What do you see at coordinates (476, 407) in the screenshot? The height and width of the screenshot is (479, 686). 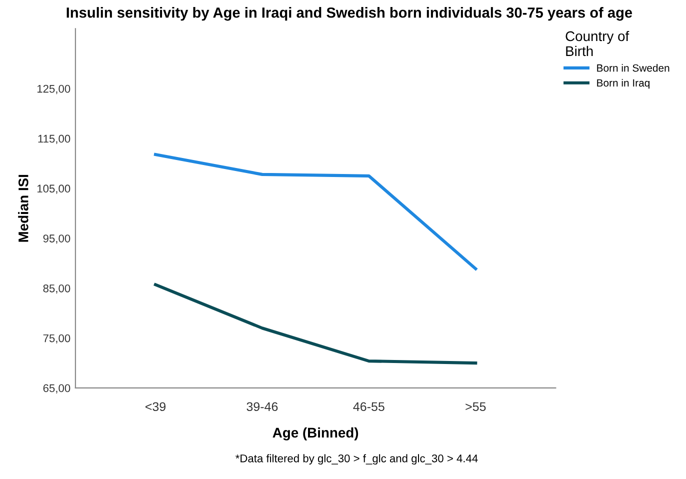 I see `x-tick-label: >55` at bounding box center [476, 407].